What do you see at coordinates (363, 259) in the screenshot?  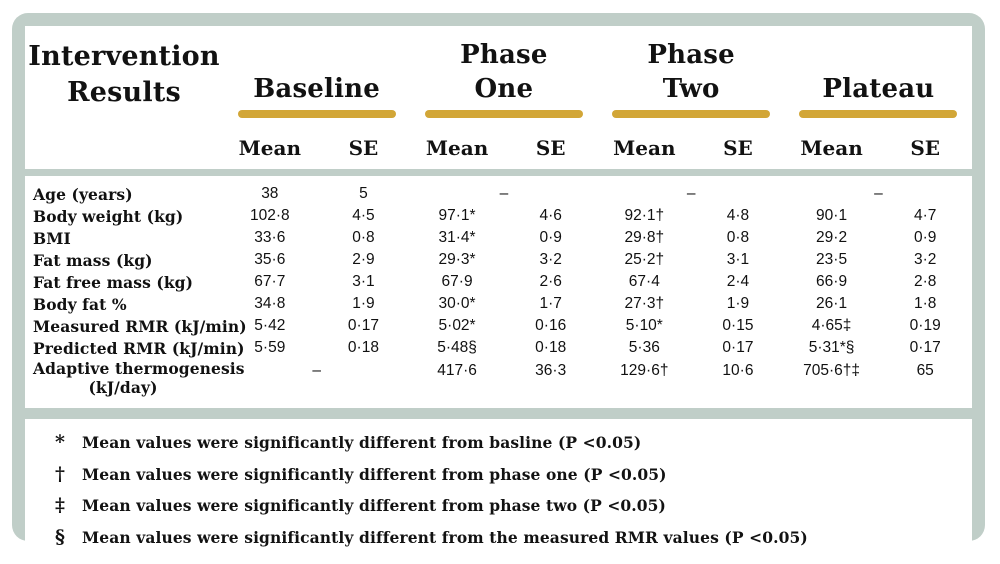 I see `se-cell: 2·9` at bounding box center [363, 259].